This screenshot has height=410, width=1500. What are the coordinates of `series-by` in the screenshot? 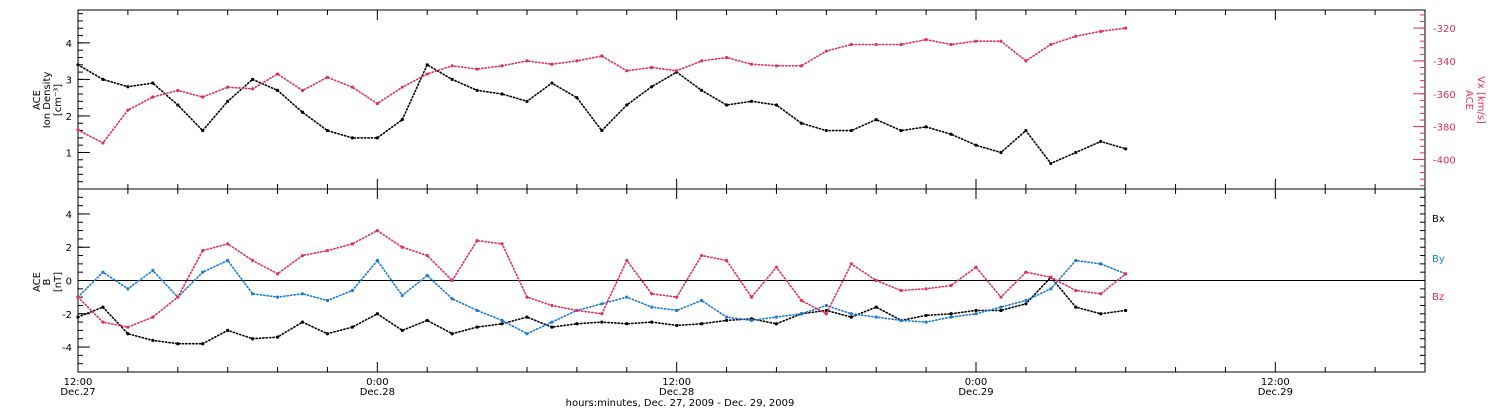 It's located at (602, 297).